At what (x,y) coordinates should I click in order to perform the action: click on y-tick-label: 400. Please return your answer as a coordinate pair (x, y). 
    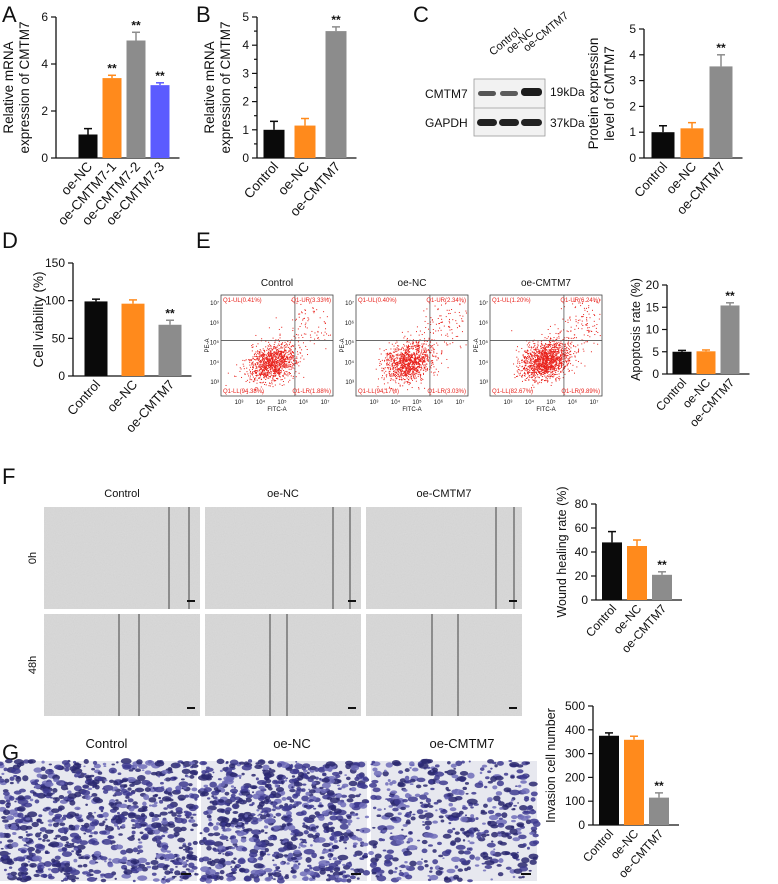
    Looking at the image, I should click on (575, 730).